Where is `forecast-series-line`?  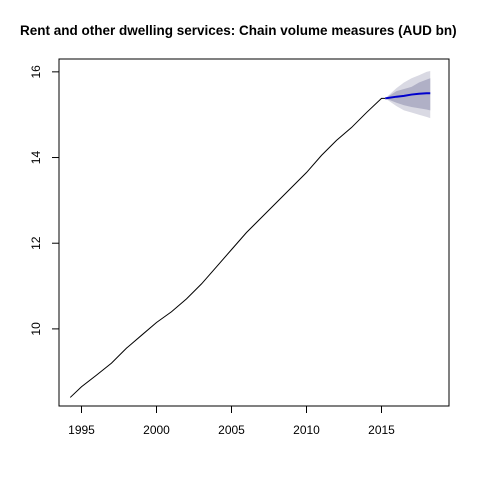
forecast-series-line is located at coordinates (408, 96).